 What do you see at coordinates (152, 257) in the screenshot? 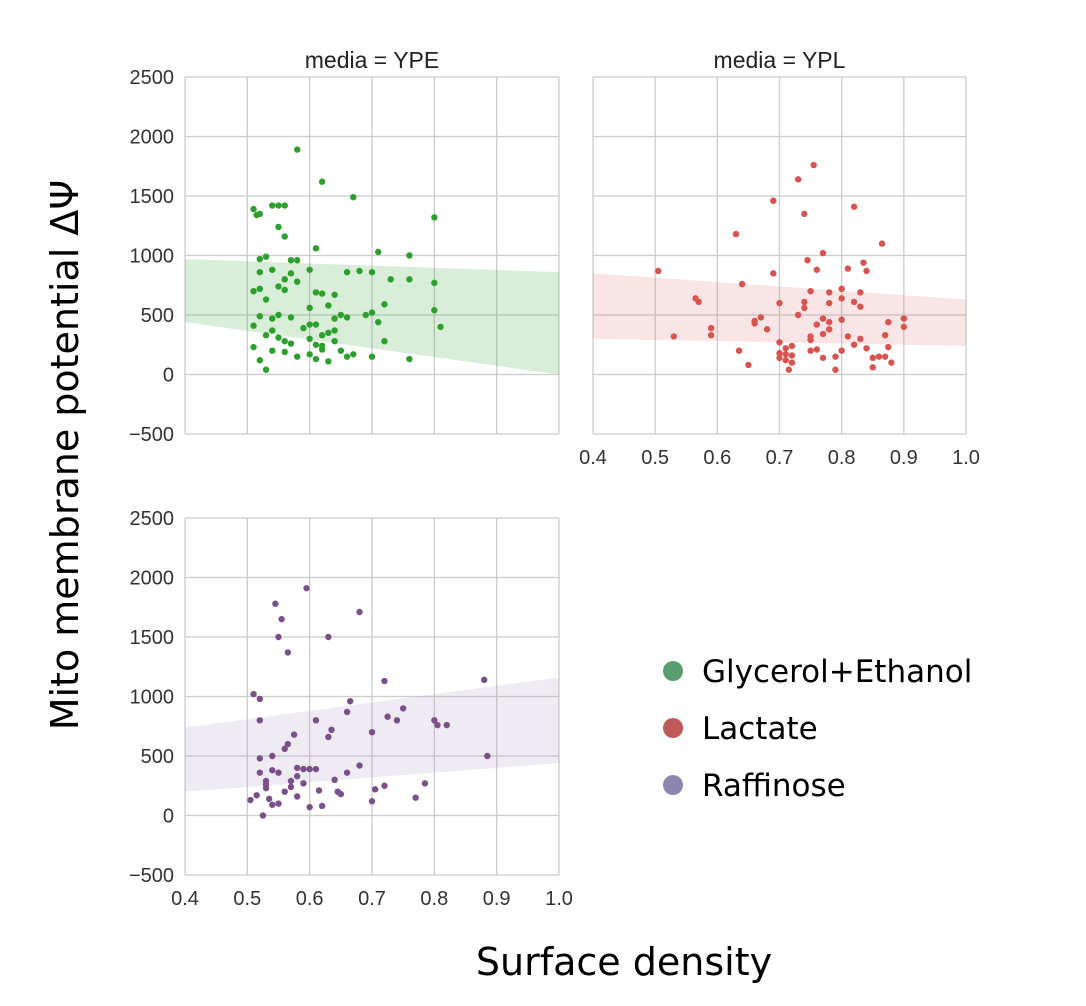
I see `y-tick-label: 1000` at bounding box center [152, 257].